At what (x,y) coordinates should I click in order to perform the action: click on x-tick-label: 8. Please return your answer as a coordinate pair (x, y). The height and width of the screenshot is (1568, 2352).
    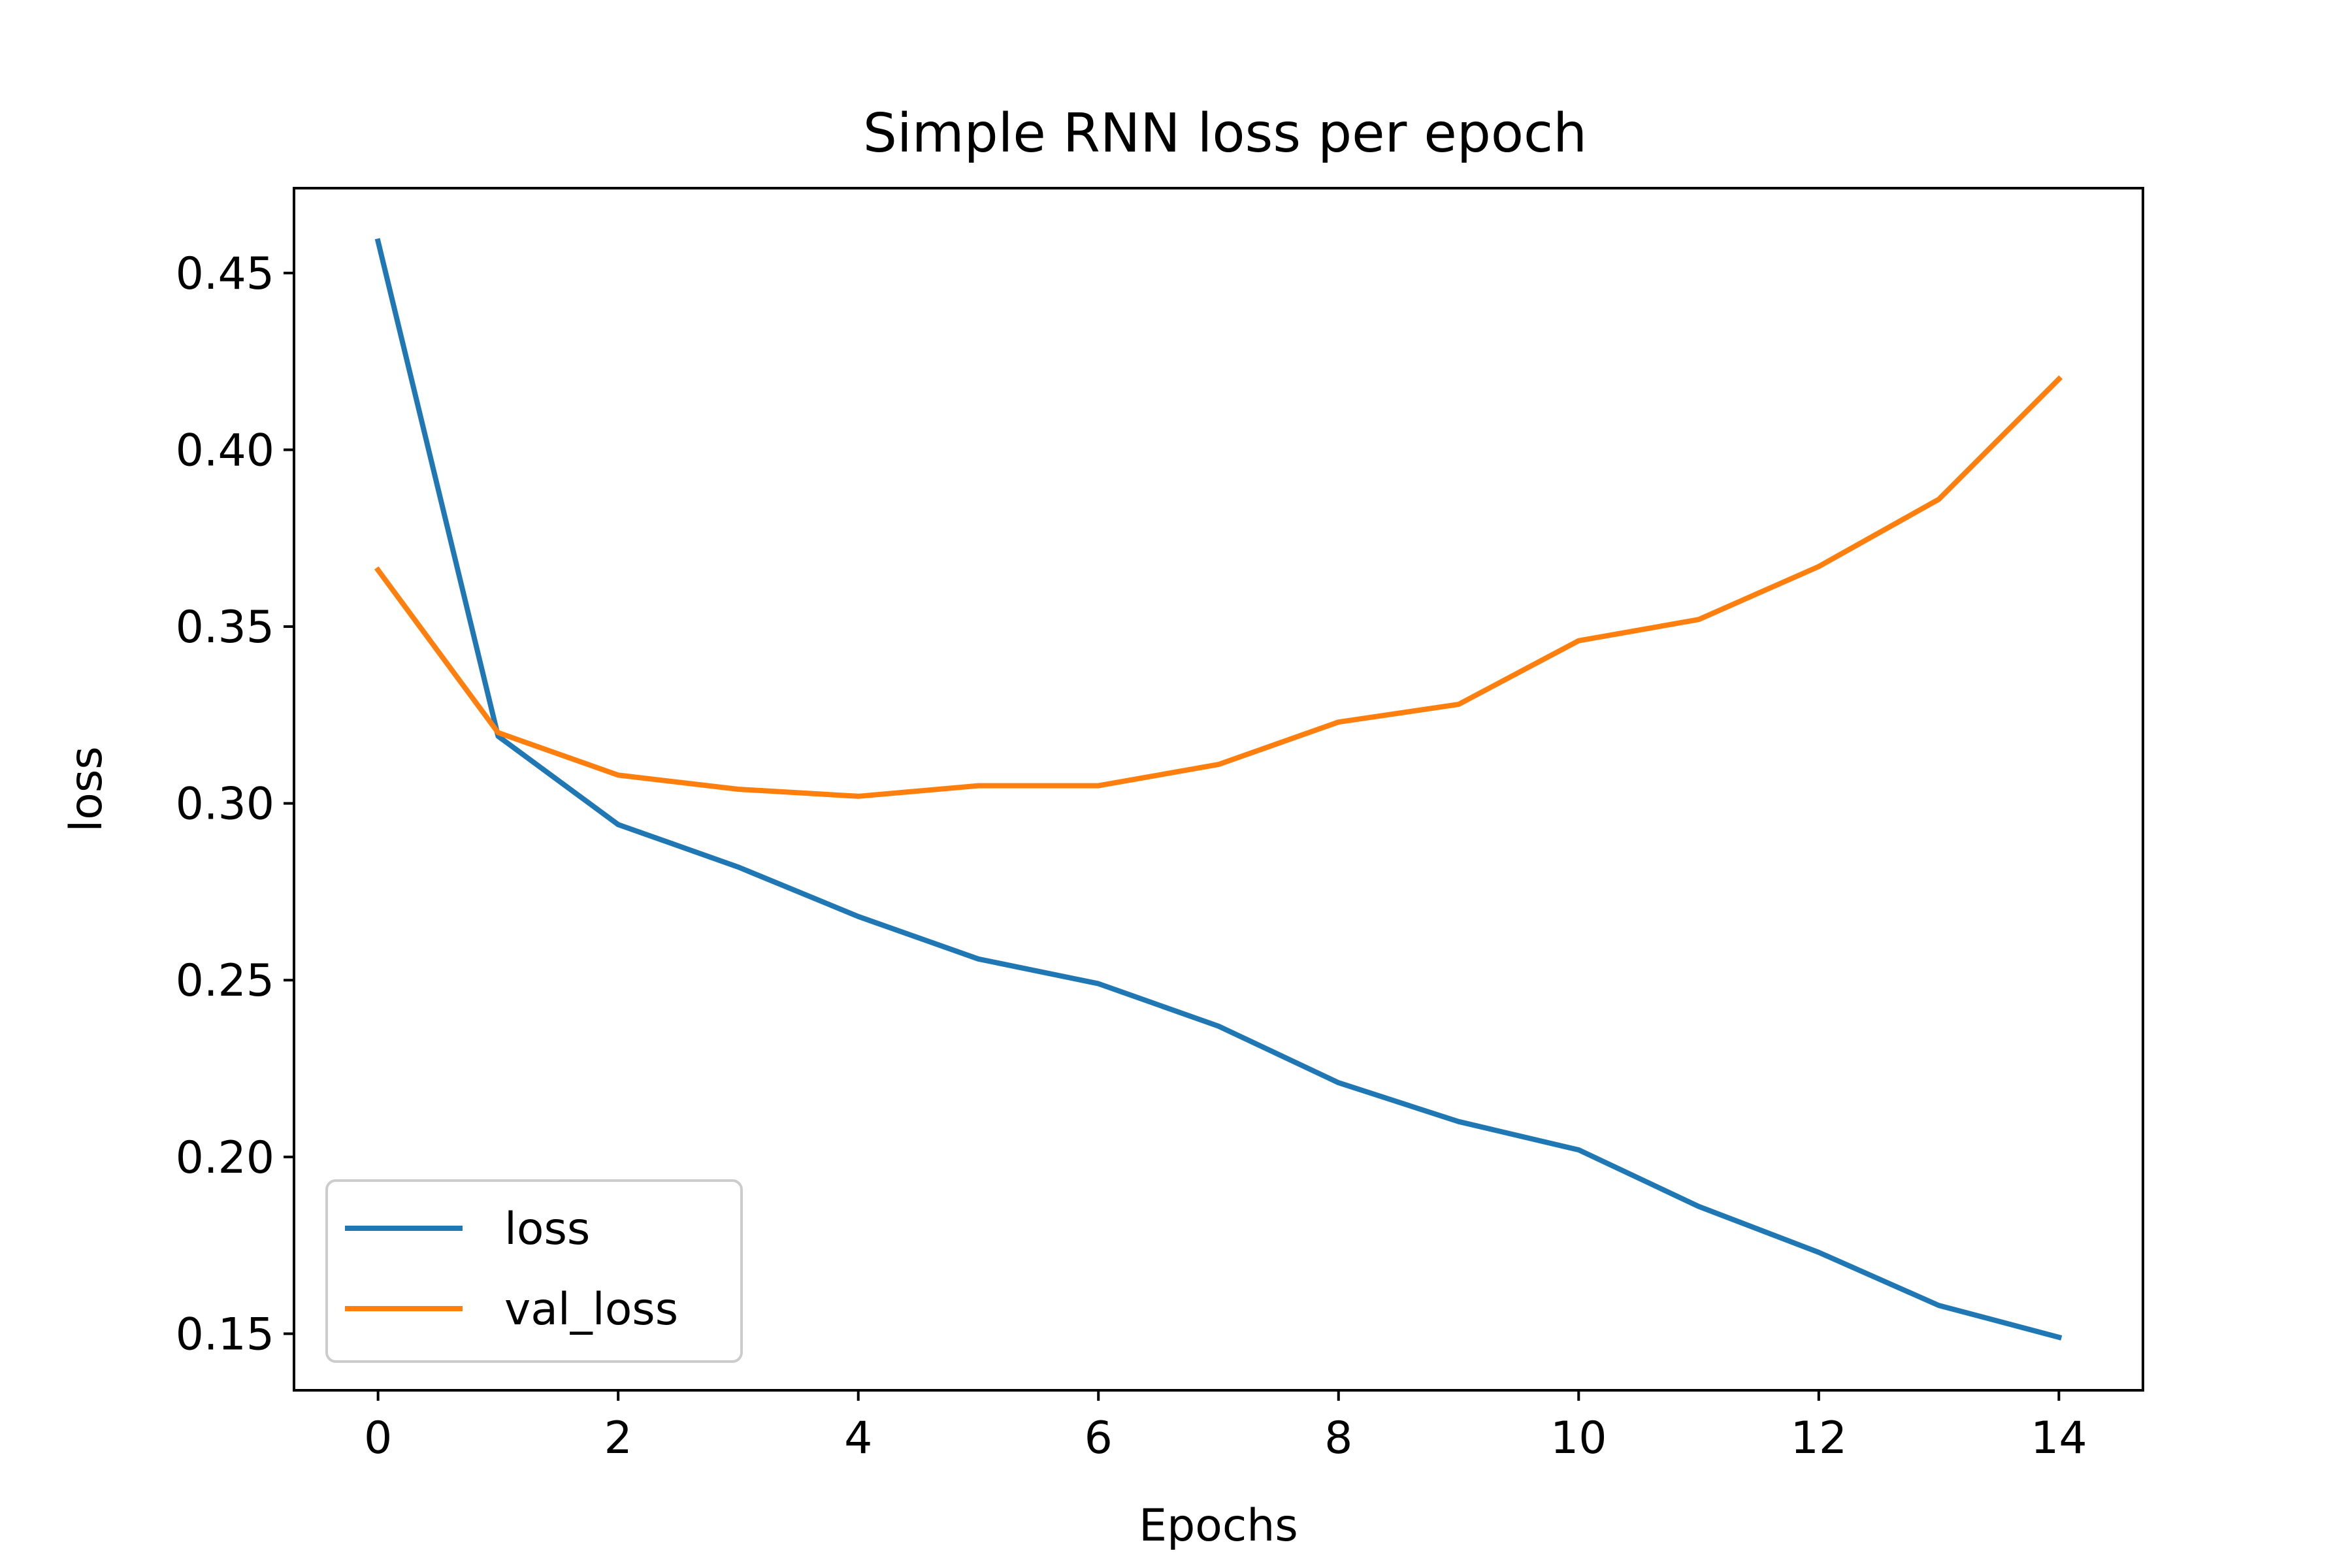
    Looking at the image, I should click on (1338, 1438).